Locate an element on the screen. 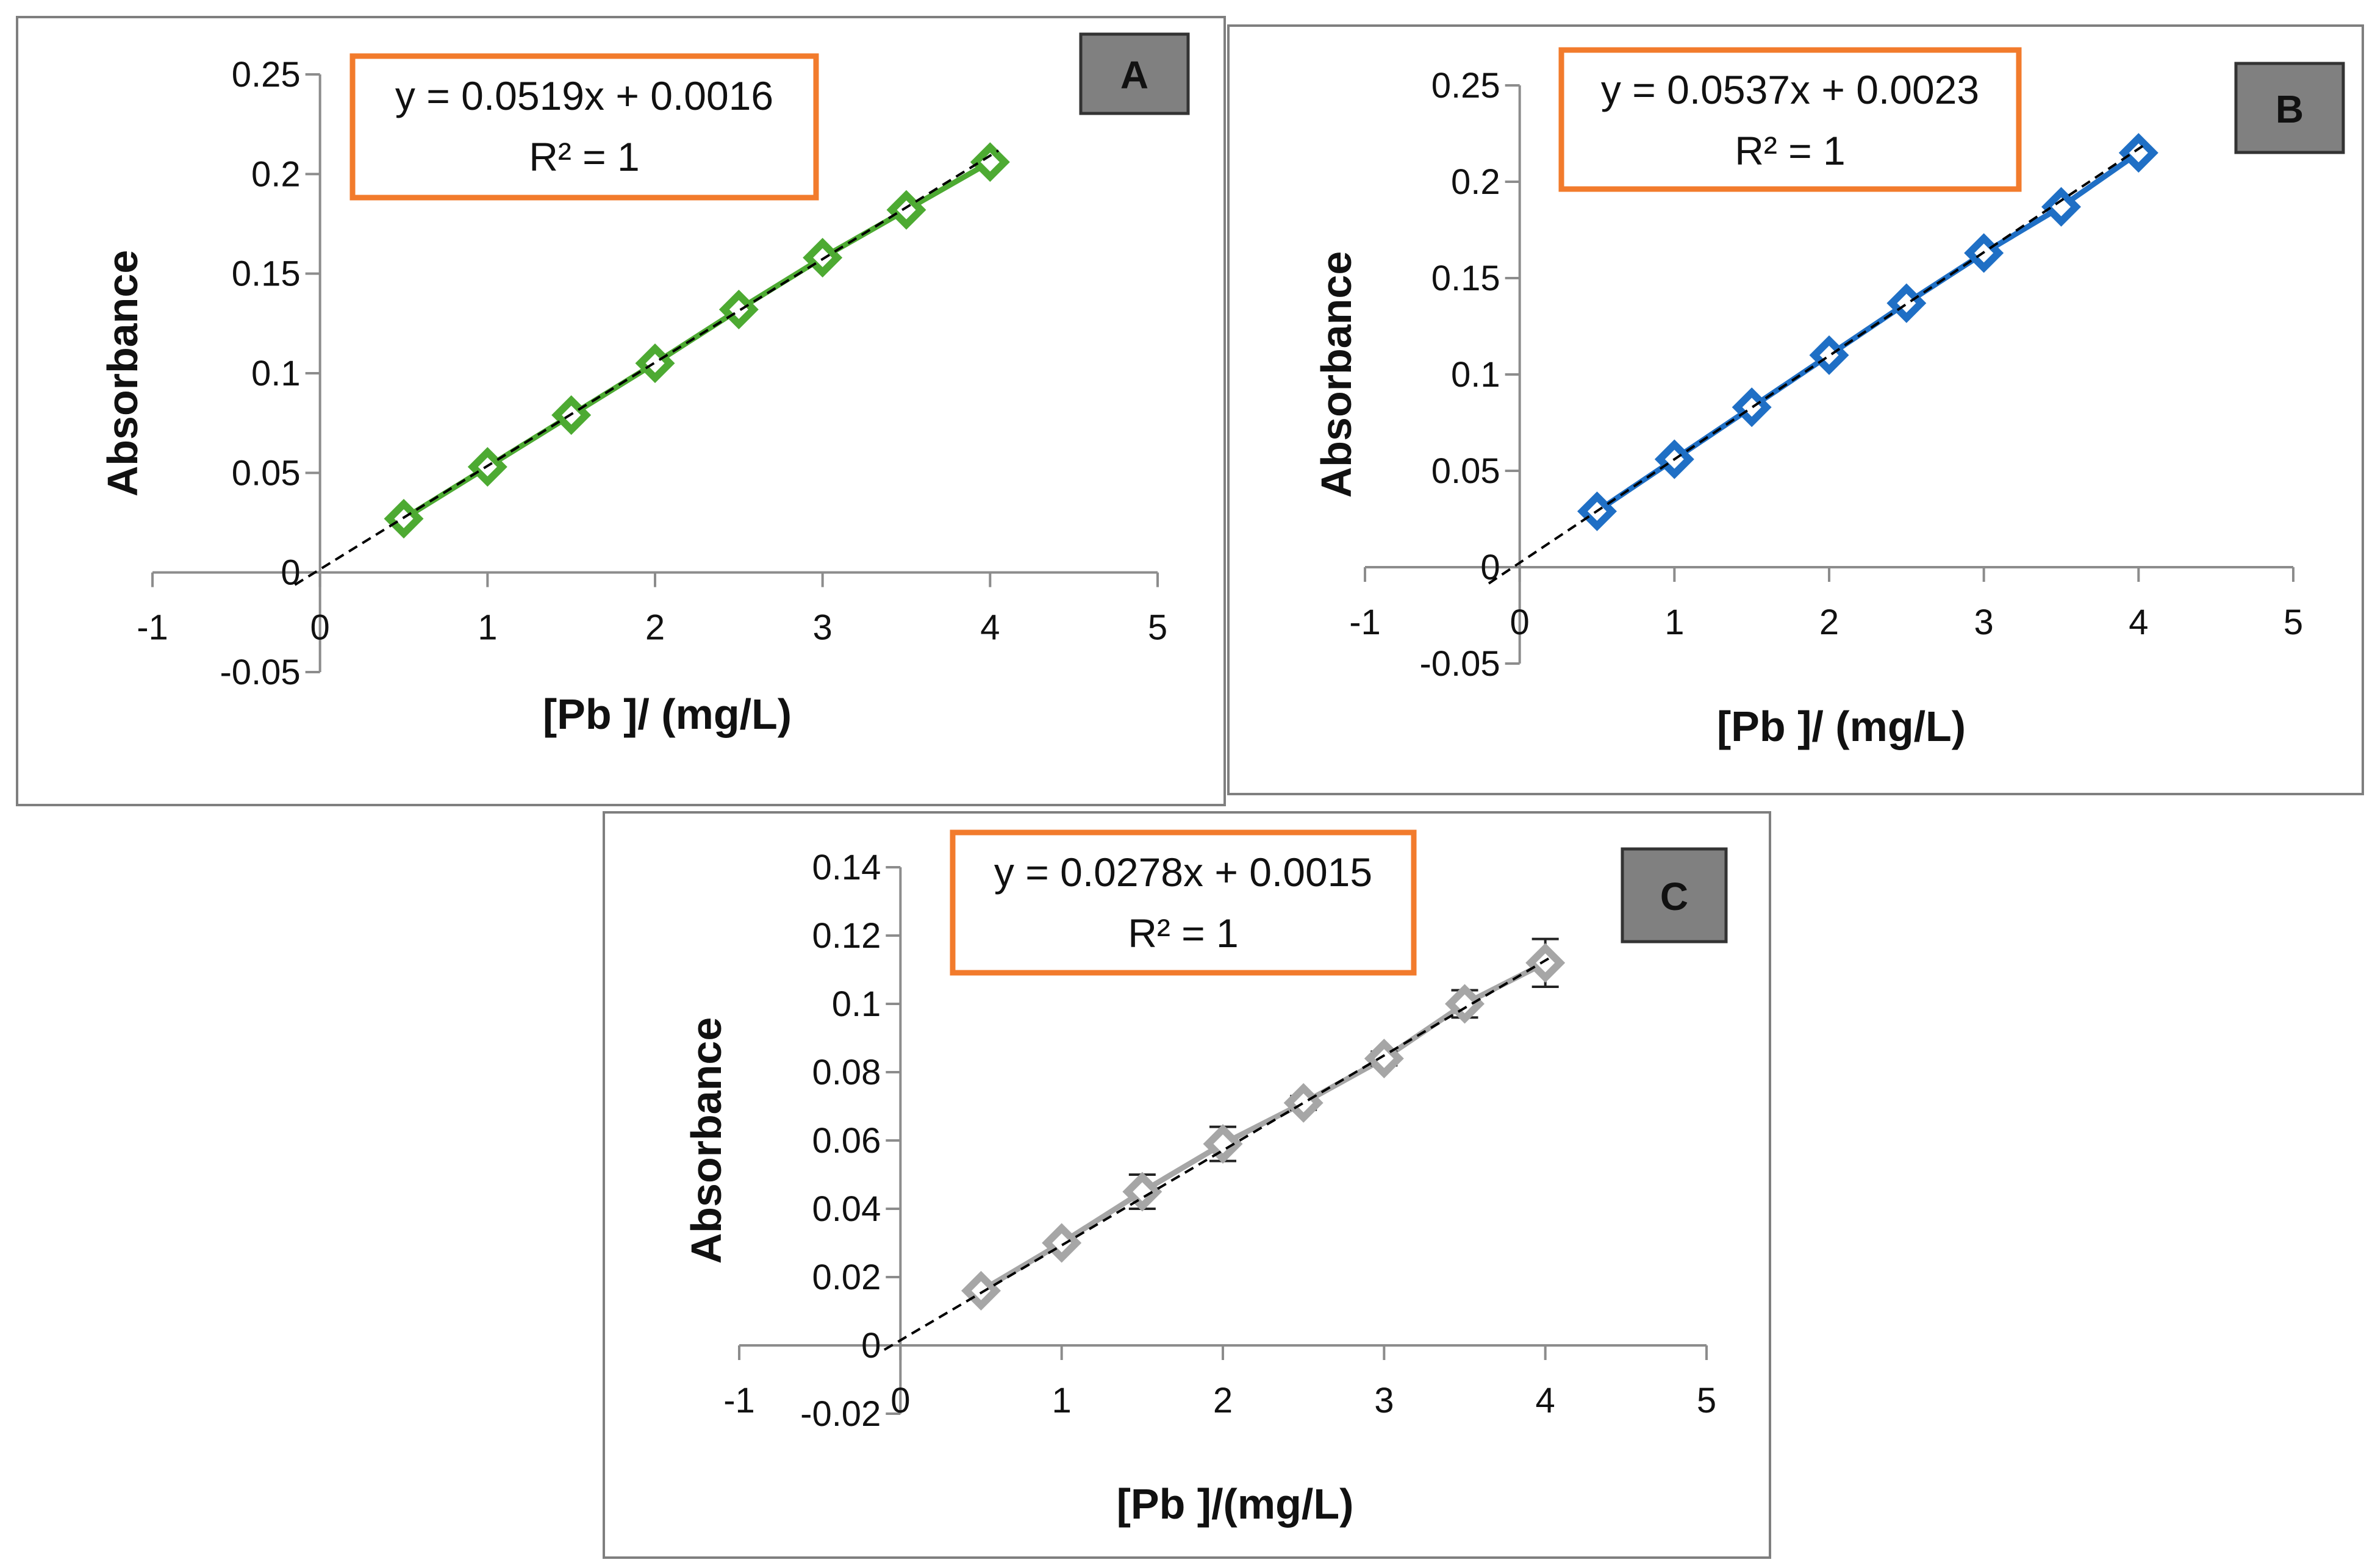  y-tick-label: 0.04 is located at coordinates (846, 1209).